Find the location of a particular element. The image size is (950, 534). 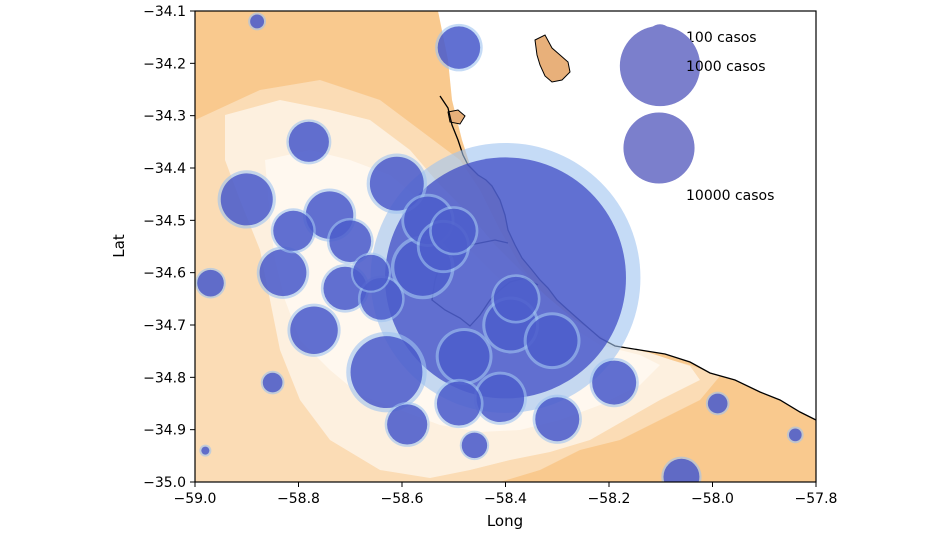

y-tick-label: −34.4 is located at coordinates (164, 169).